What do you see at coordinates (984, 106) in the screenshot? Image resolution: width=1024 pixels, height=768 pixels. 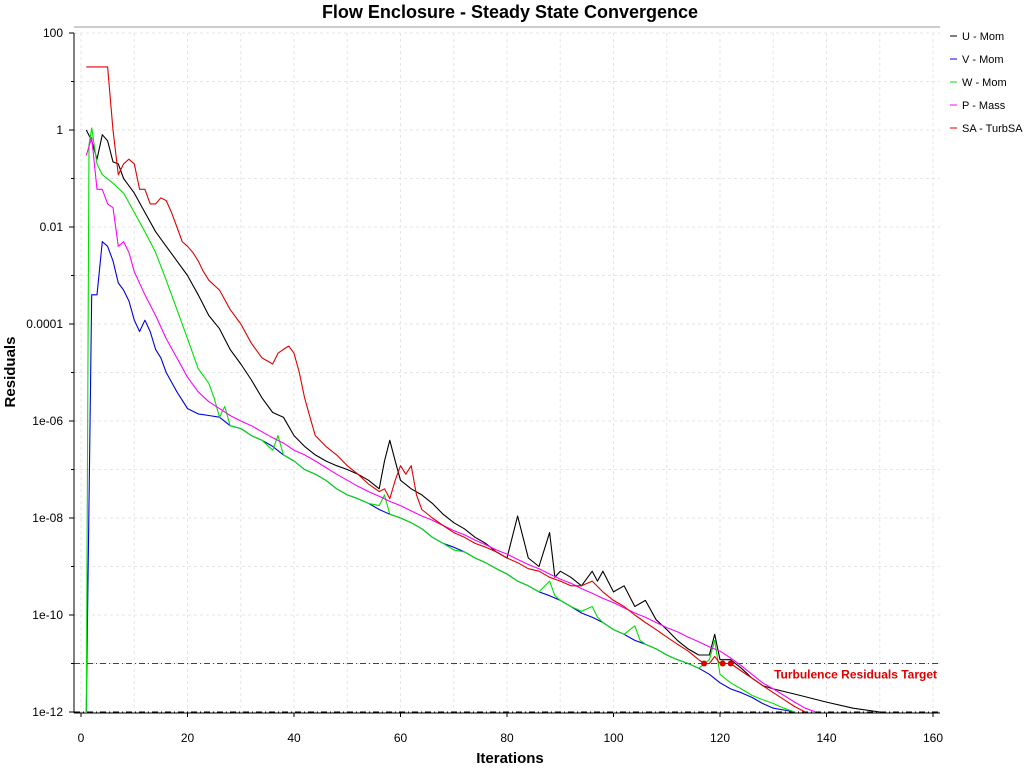 I see `legend-label: P - Mass` at bounding box center [984, 106].